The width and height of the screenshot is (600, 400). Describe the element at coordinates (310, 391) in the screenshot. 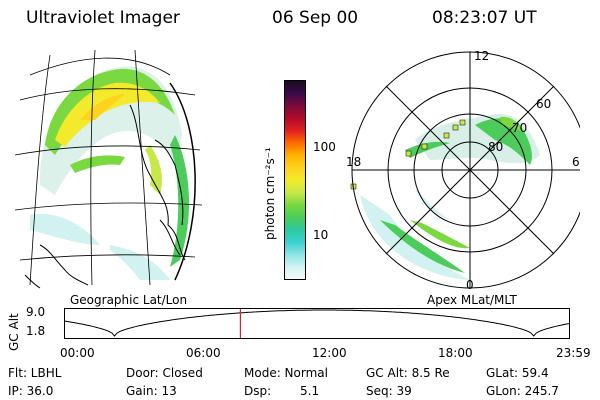

I see `info-dsp-value: 5.1` at that location.